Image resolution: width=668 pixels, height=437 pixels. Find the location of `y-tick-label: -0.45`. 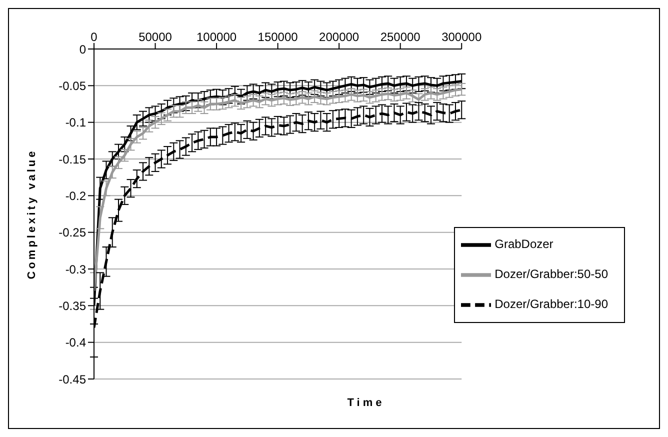

y-tick-label: -0.45 is located at coordinates (72, 379).